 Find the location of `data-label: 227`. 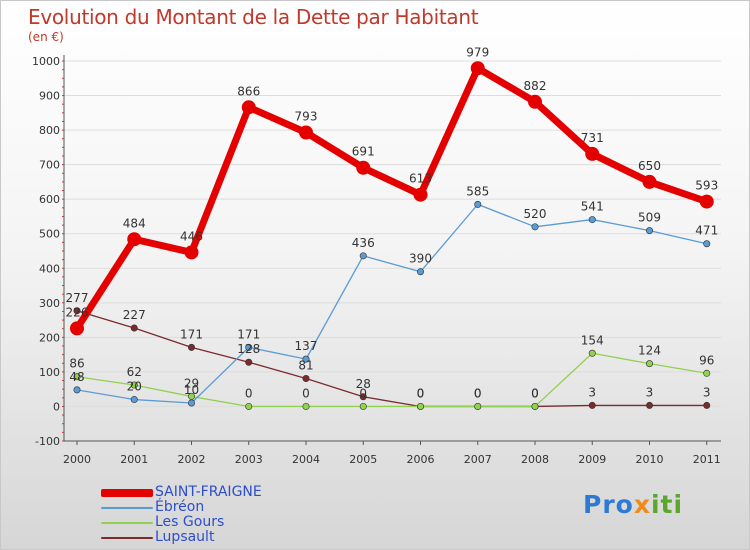

data-label: 227 is located at coordinates (134, 315).